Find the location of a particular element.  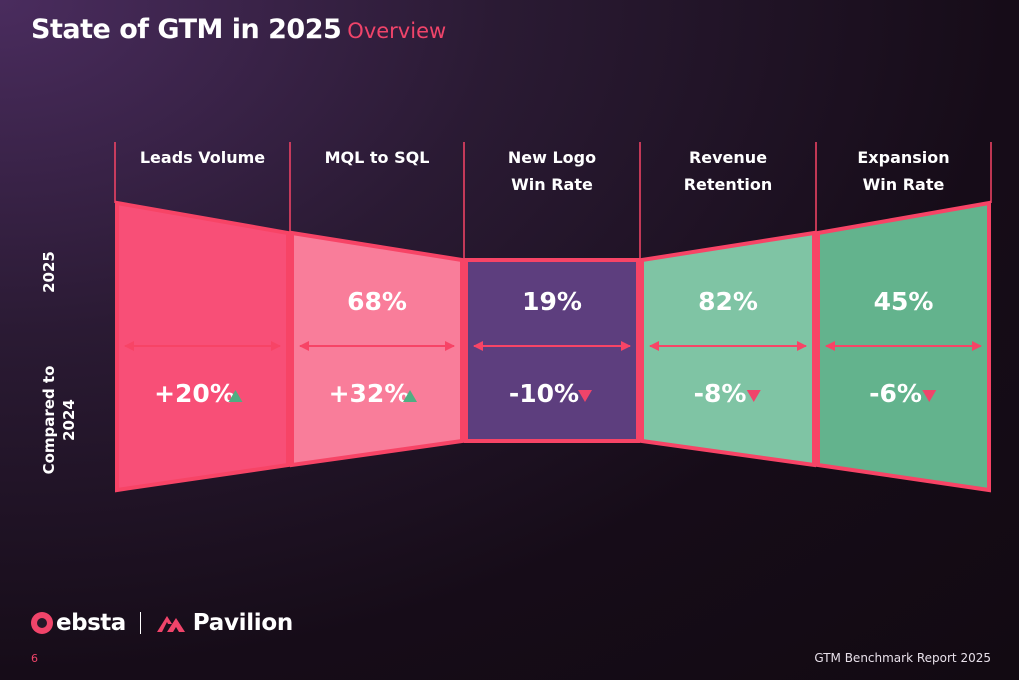

change-vs-2024: +32% is located at coordinates (369, 393).